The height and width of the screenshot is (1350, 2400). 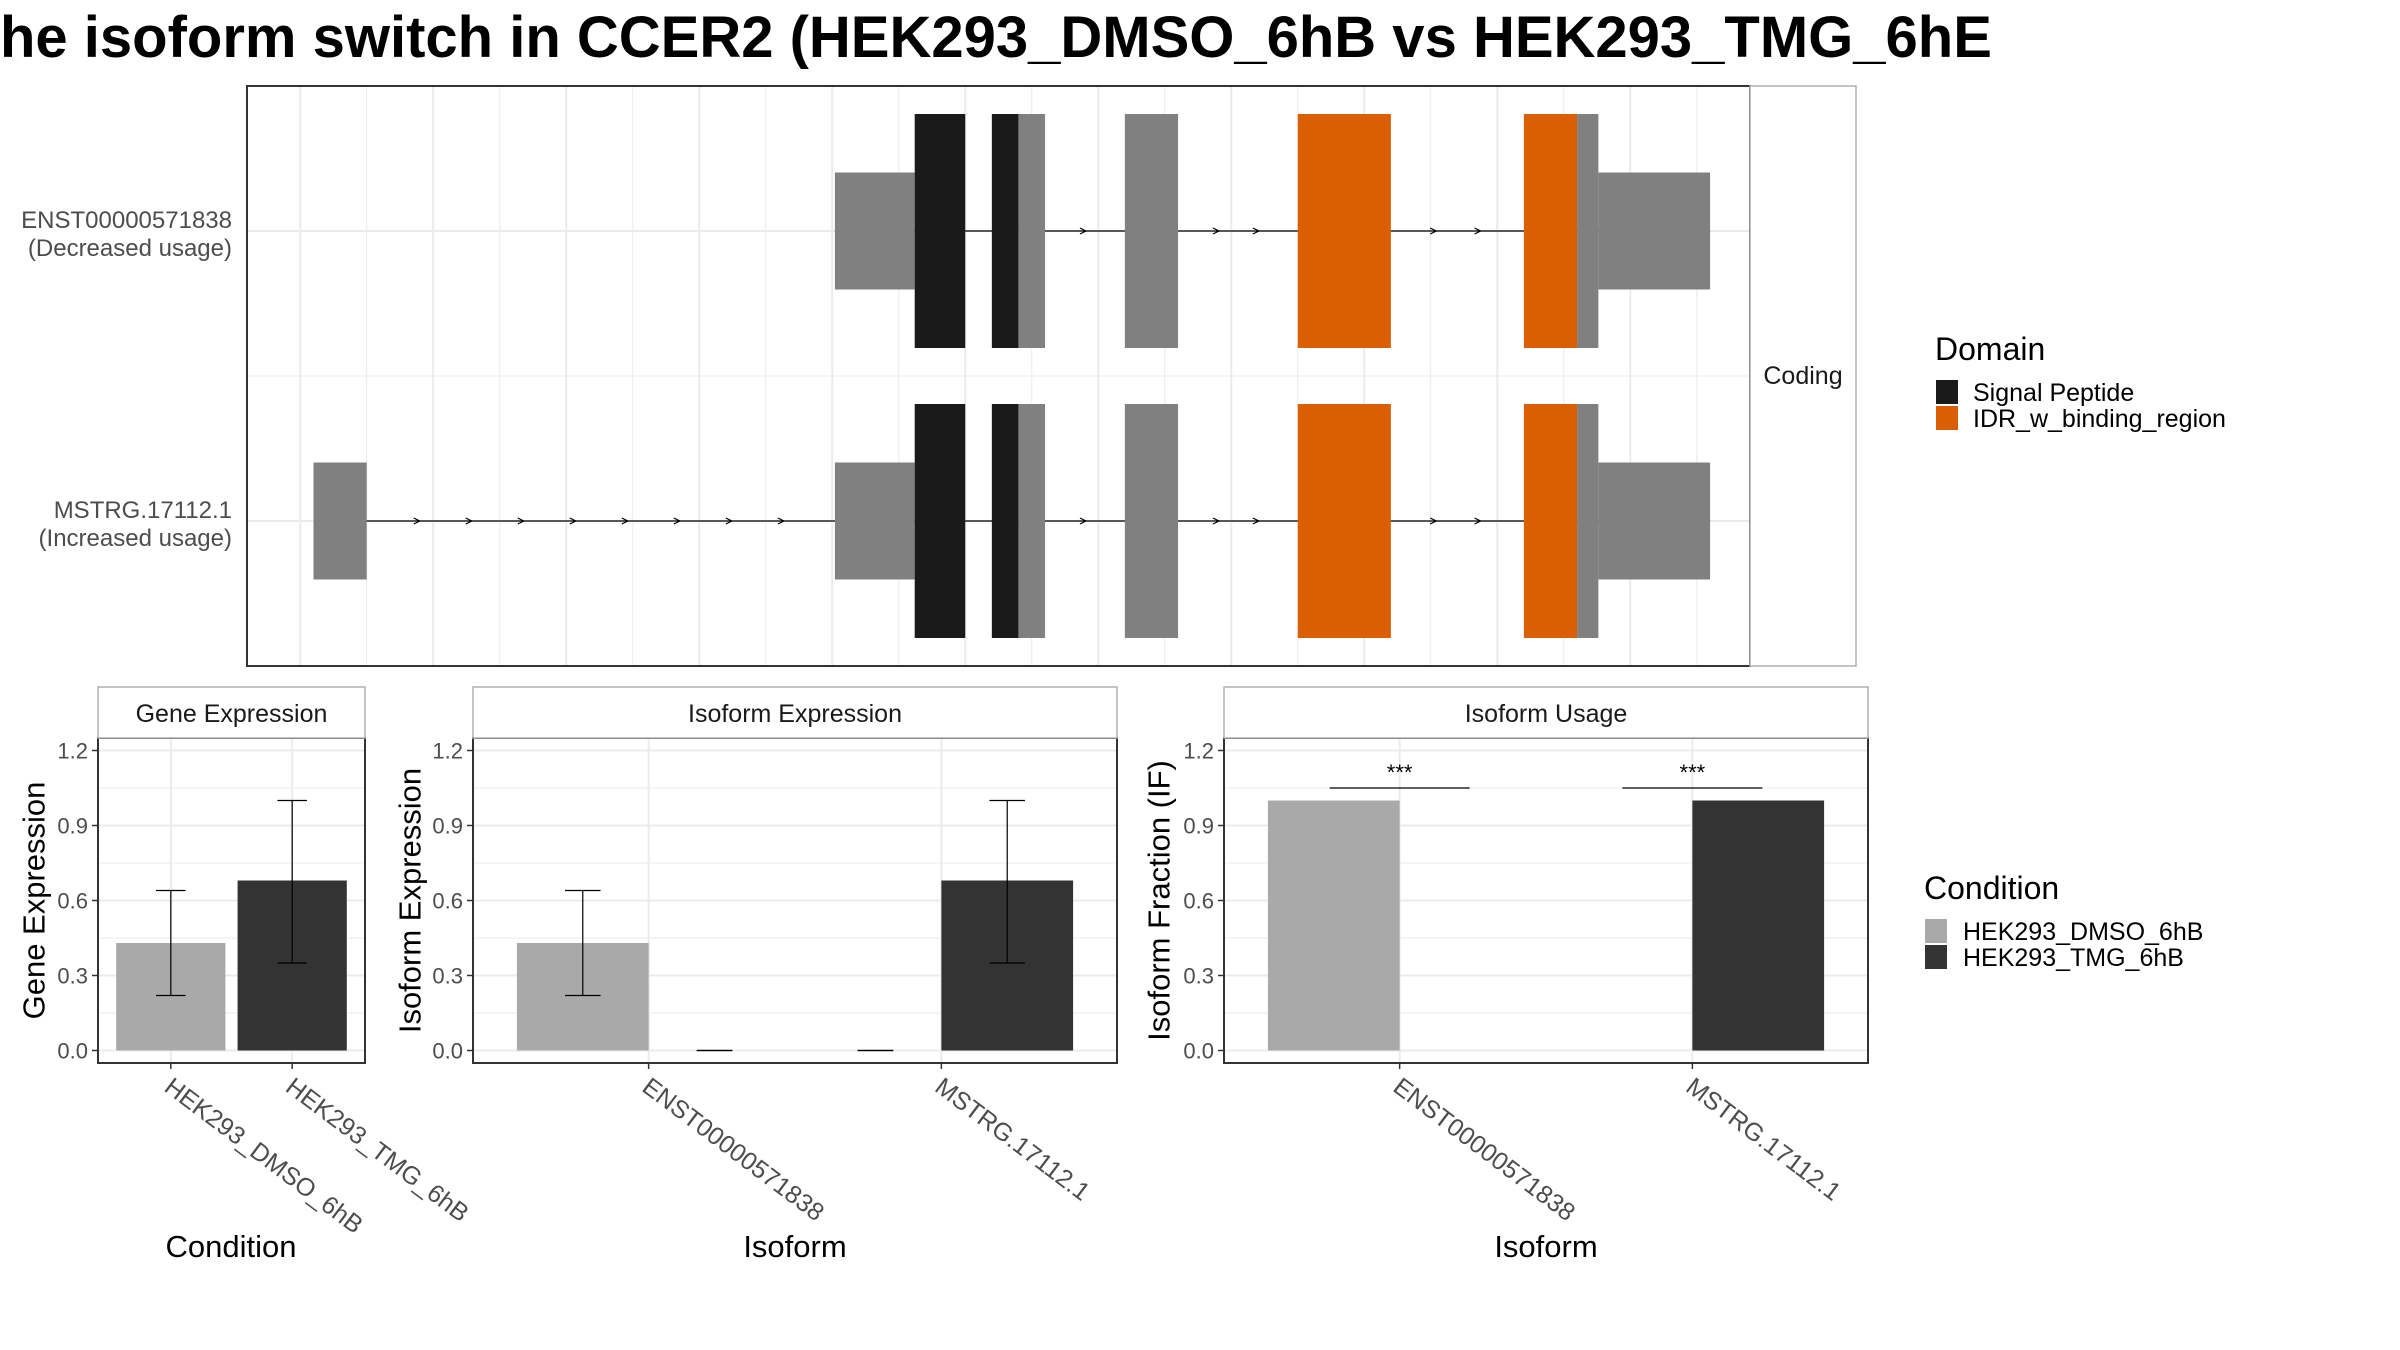 I want to click on isoform-usage-label: (Increased usage), so click(x=135, y=538).